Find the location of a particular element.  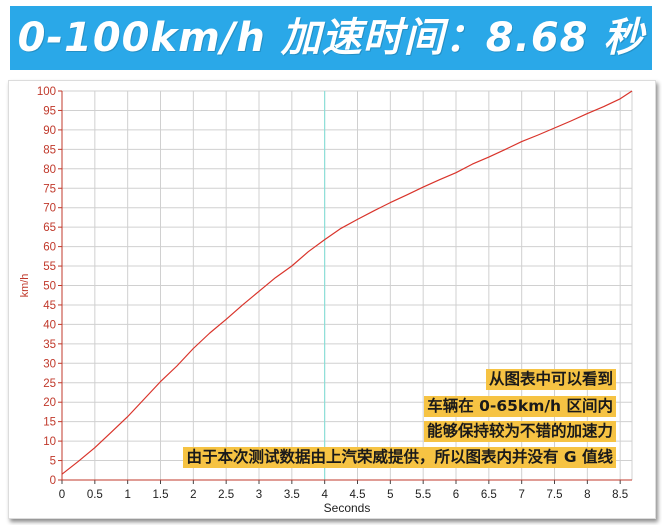

x-tick-label: 4.5 is located at coordinates (358, 495).